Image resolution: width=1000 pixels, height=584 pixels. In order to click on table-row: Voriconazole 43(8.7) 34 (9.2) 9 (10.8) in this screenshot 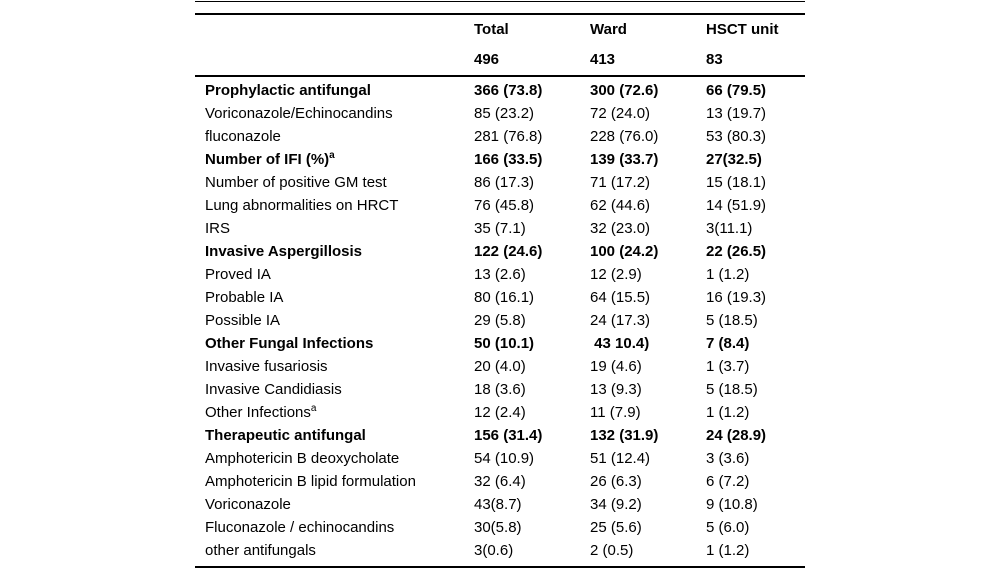, I will do `click(500, 504)`.